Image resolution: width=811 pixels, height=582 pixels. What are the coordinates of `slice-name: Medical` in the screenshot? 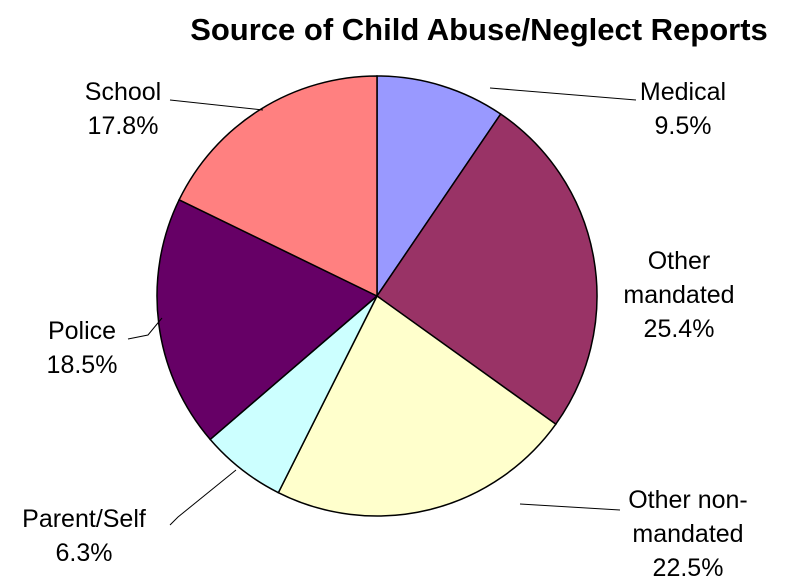 It's located at (683, 92).